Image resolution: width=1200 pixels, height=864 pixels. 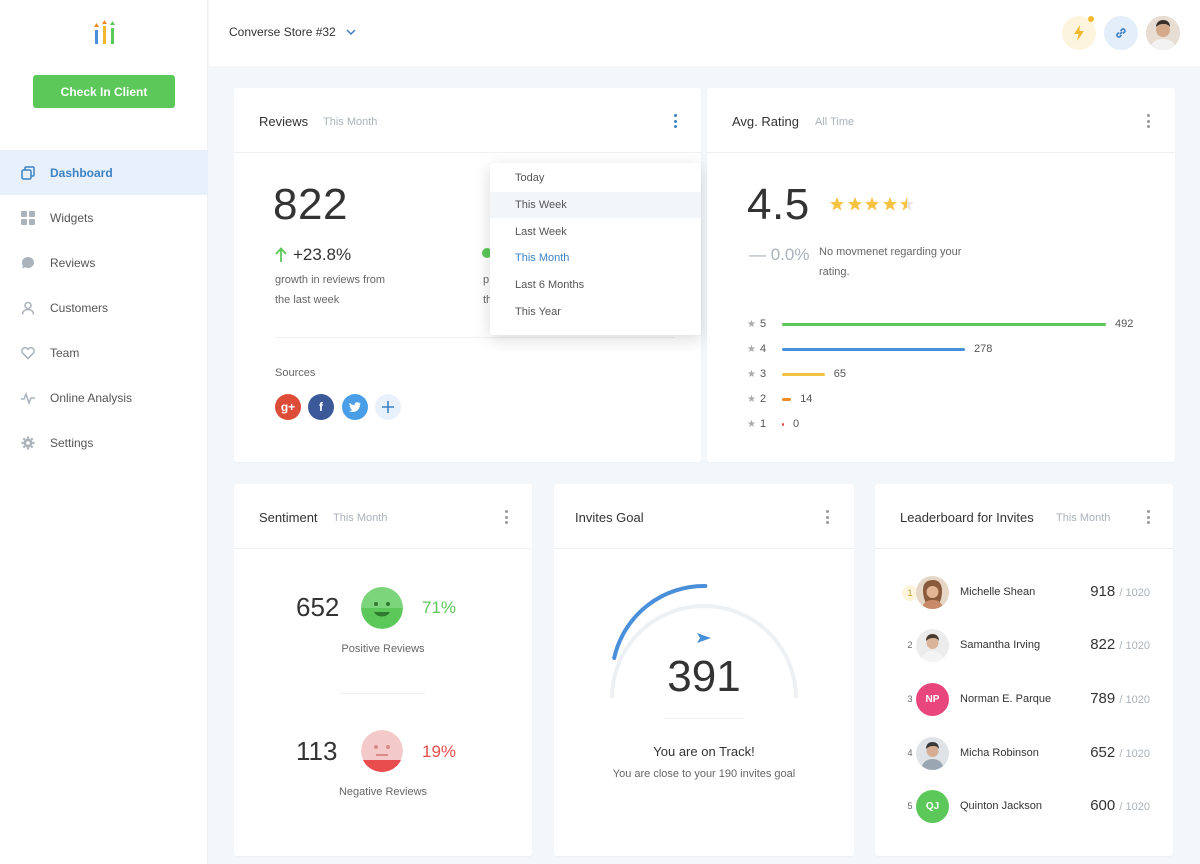 I want to click on sentiment-card: Sentiment This Month, so click(x=383, y=670).